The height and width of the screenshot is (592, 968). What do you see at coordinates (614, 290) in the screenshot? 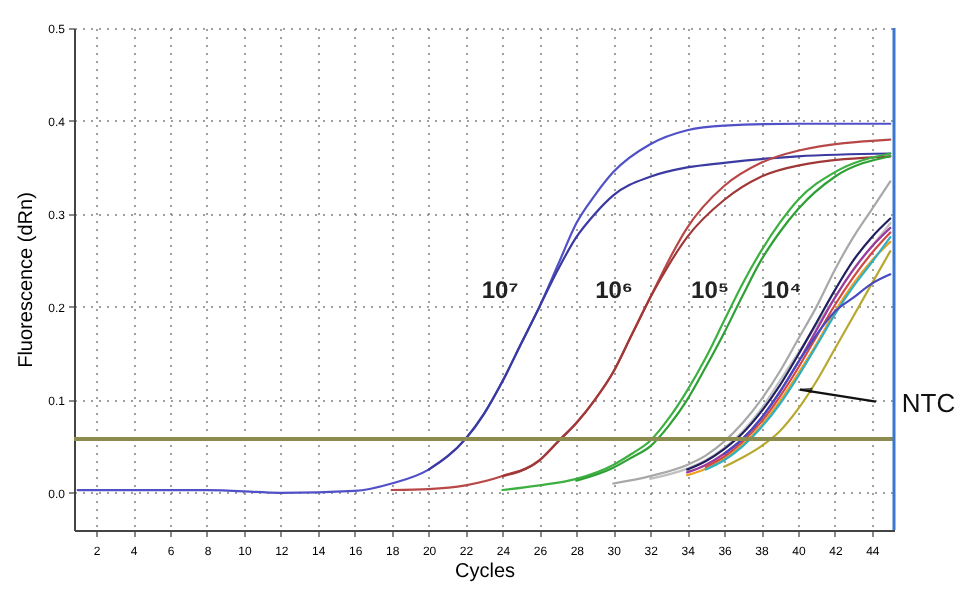
I see `annotation: 10⁶` at bounding box center [614, 290].